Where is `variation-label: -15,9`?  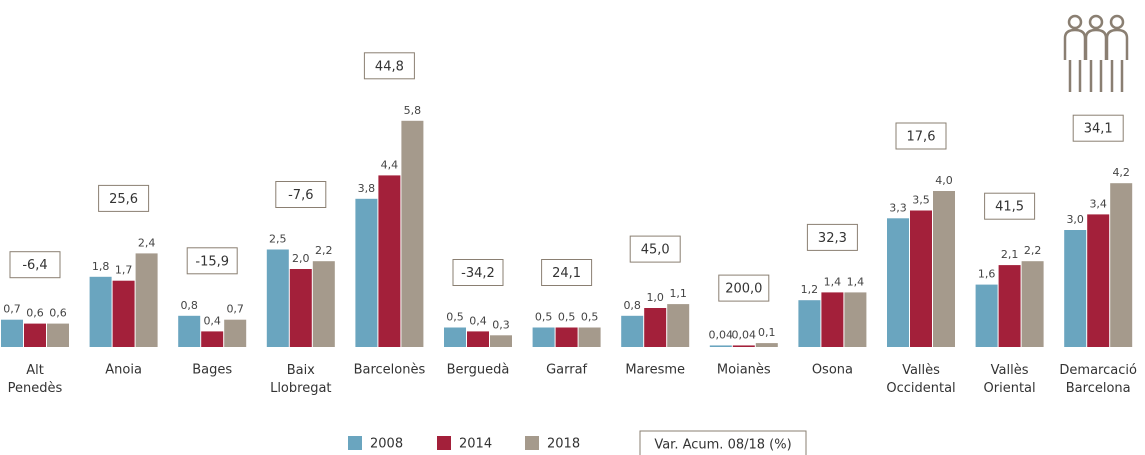 variation-label: -15,9 is located at coordinates (212, 261).